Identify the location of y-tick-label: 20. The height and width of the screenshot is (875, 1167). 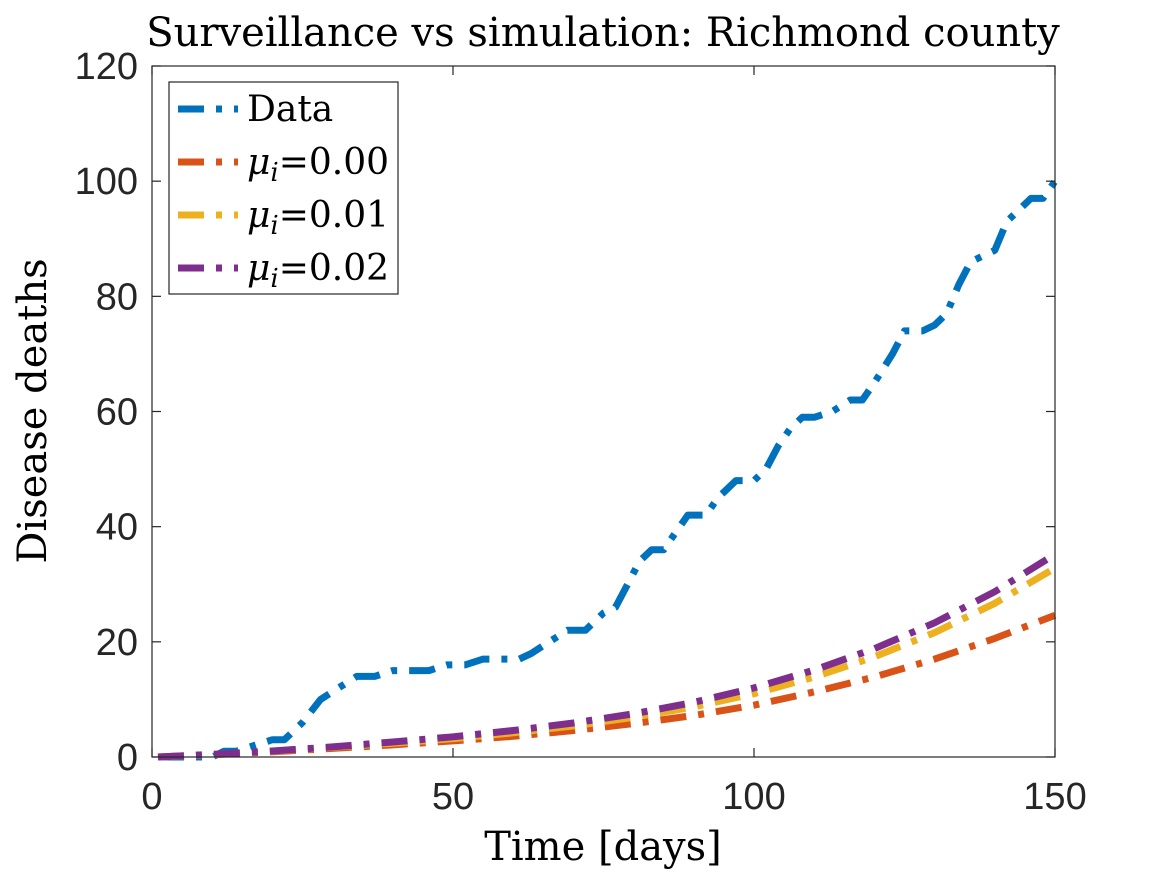
(117, 643).